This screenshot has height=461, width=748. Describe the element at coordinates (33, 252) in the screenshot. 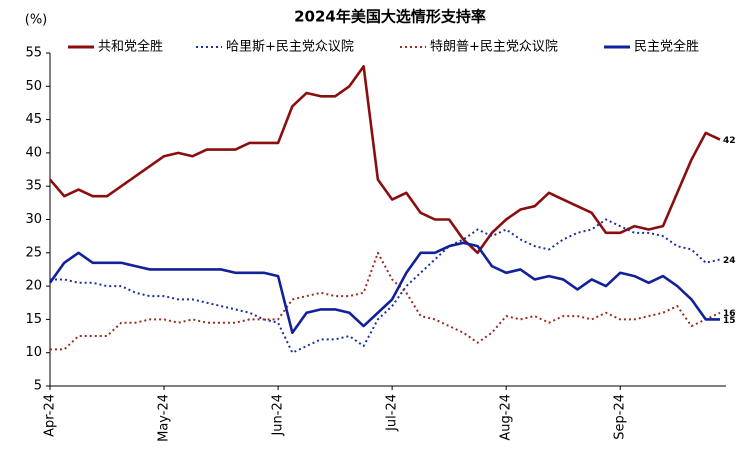

I see `y-tick-label: 25` at that location.